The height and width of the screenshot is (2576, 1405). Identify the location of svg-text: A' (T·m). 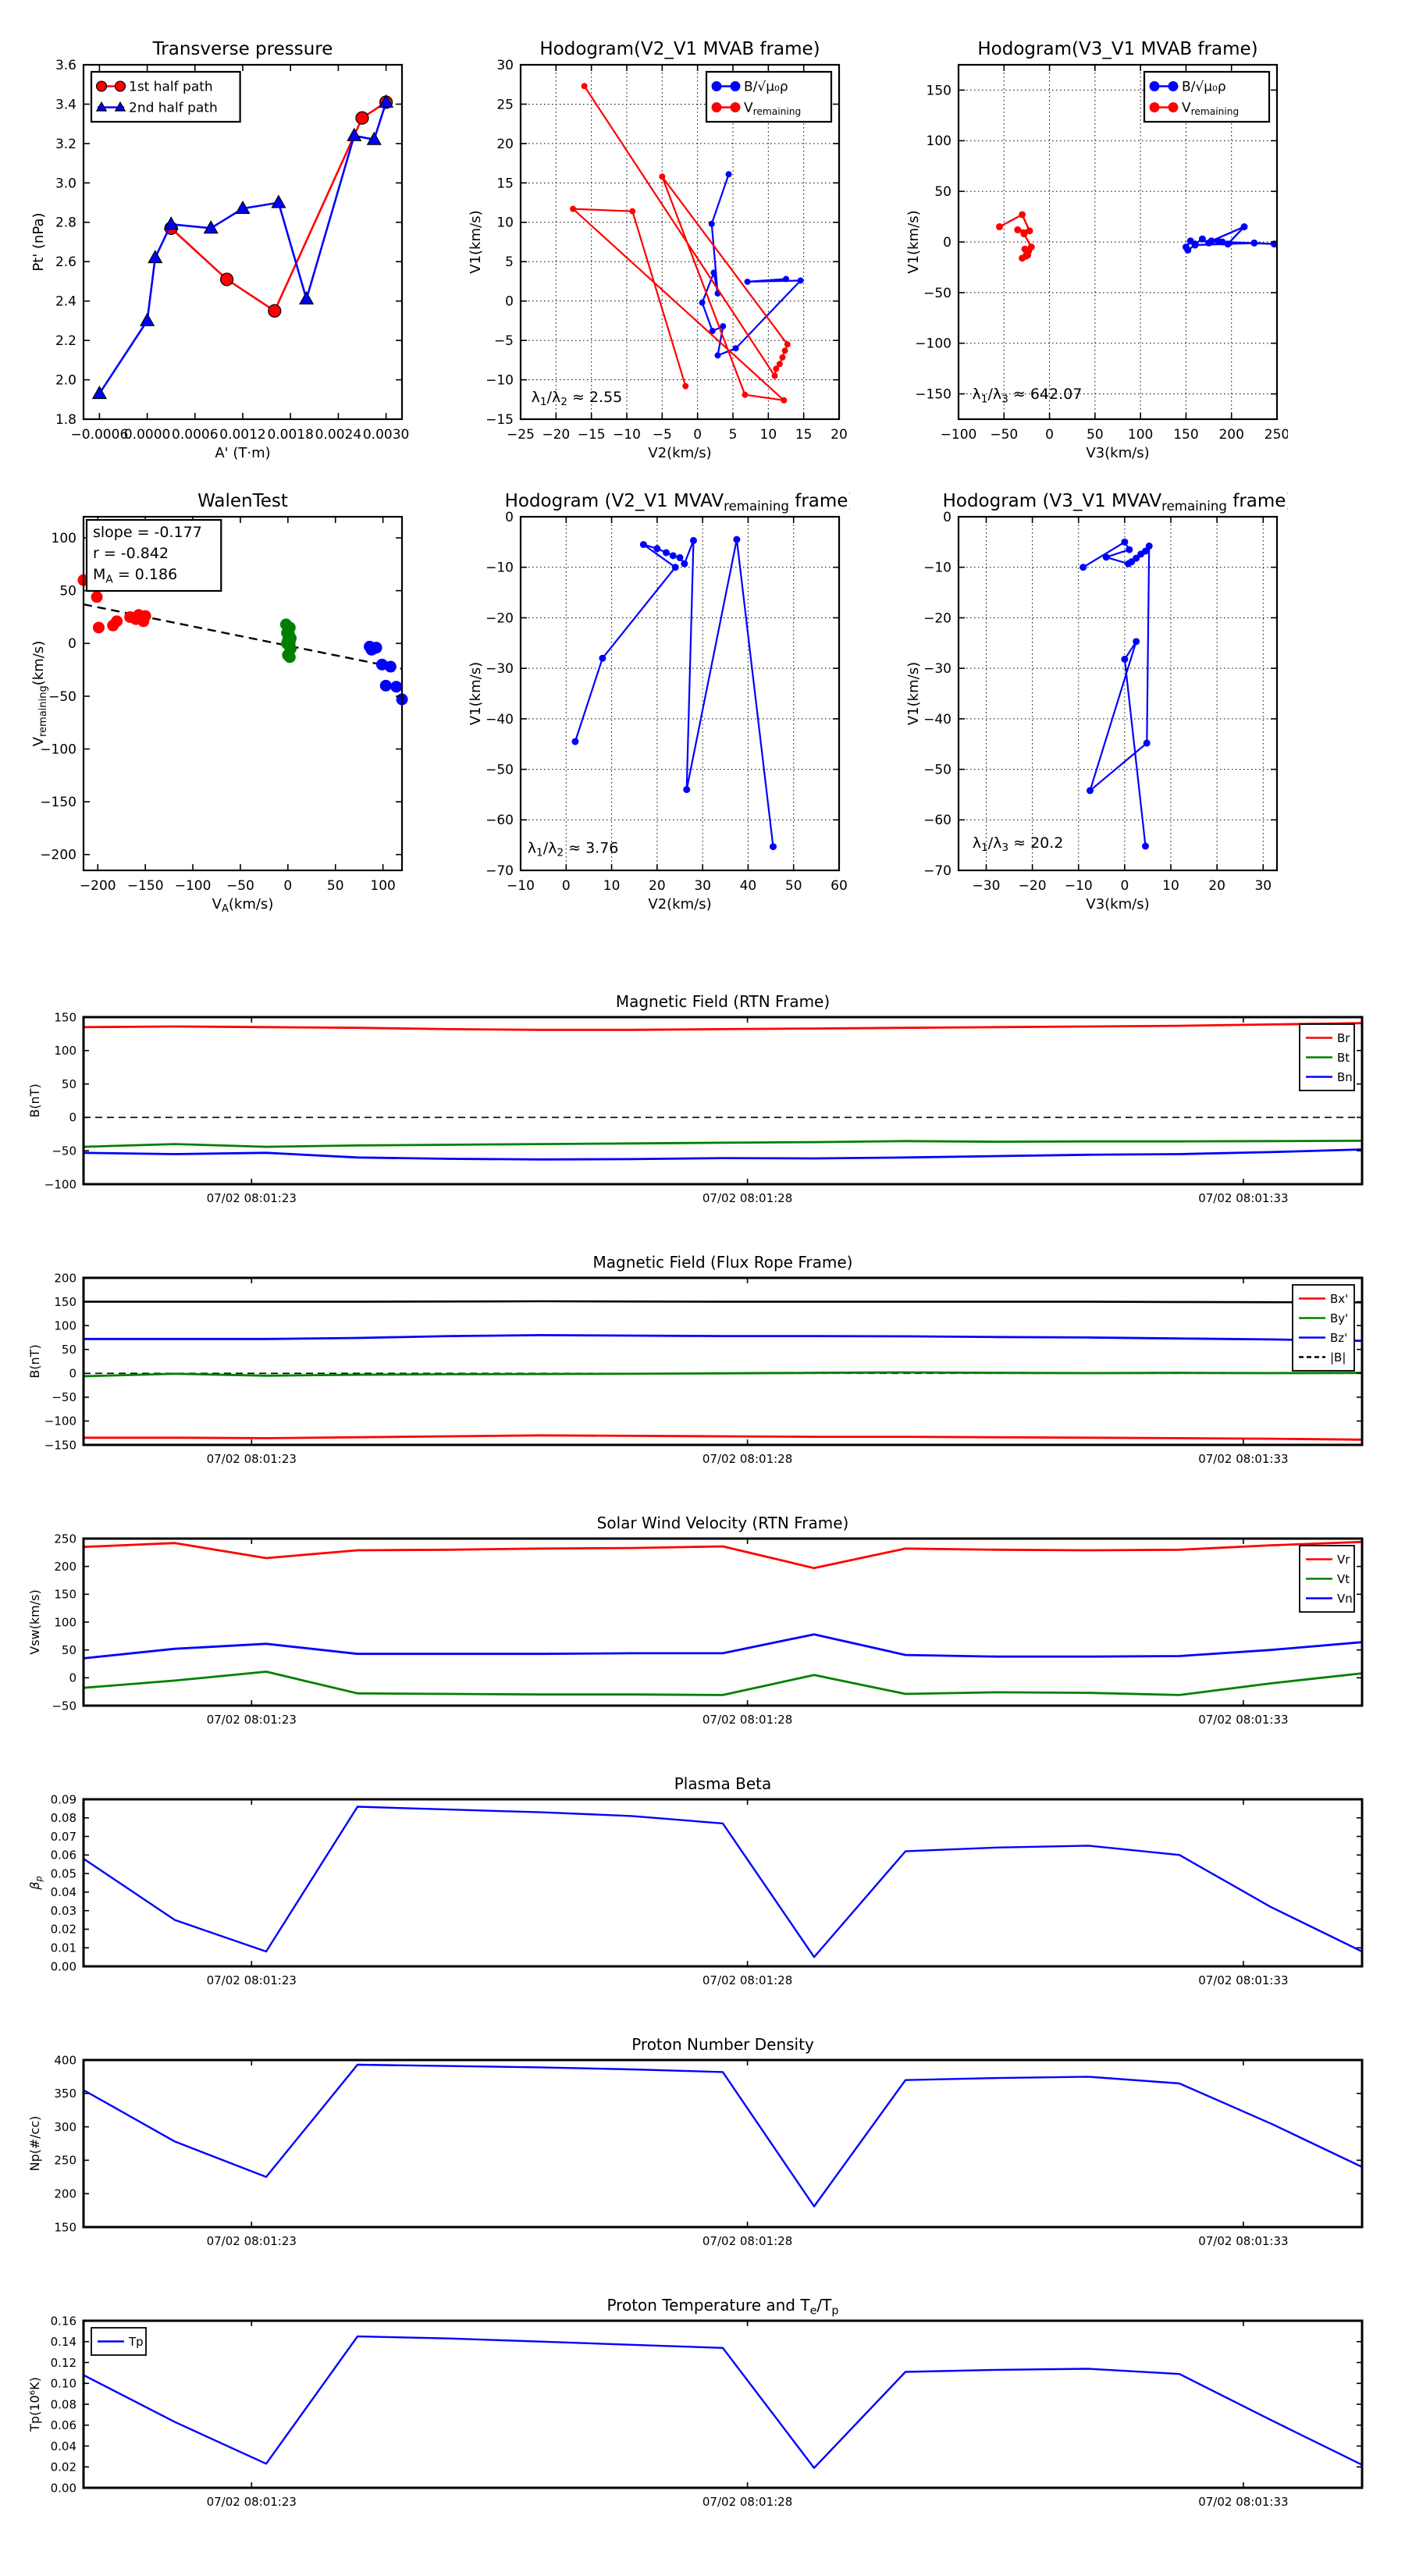
(242, 453).